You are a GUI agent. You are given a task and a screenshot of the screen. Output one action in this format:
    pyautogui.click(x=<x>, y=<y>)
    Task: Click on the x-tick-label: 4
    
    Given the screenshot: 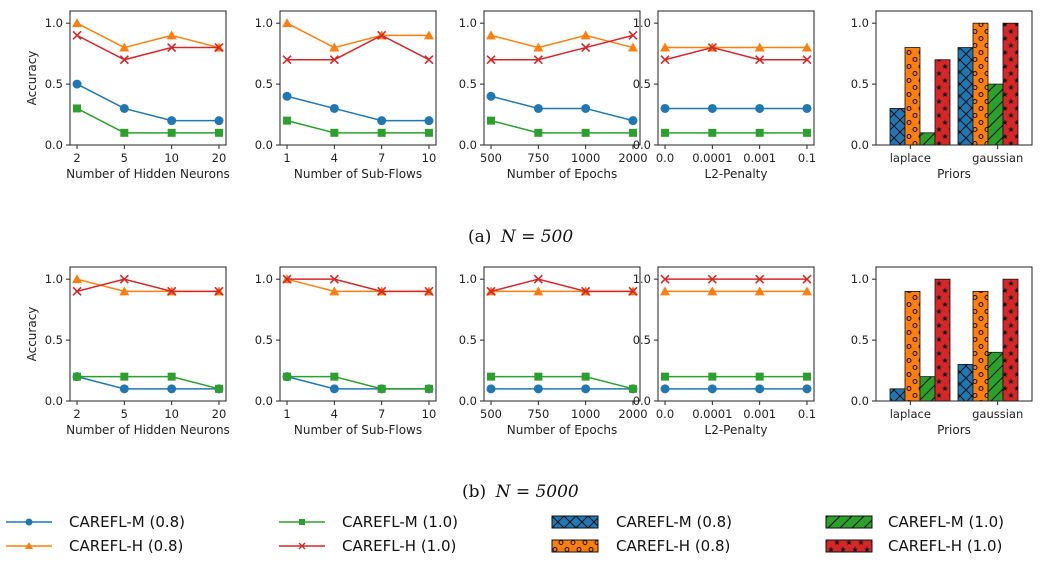 What is the action you would take?
    pyautogui.click(x=334, y=158)
    